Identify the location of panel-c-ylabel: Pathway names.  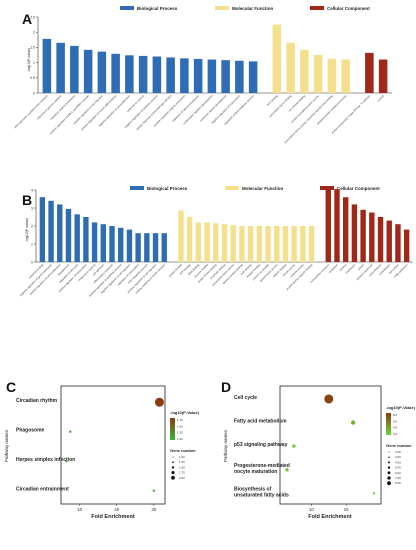
(6, 445).